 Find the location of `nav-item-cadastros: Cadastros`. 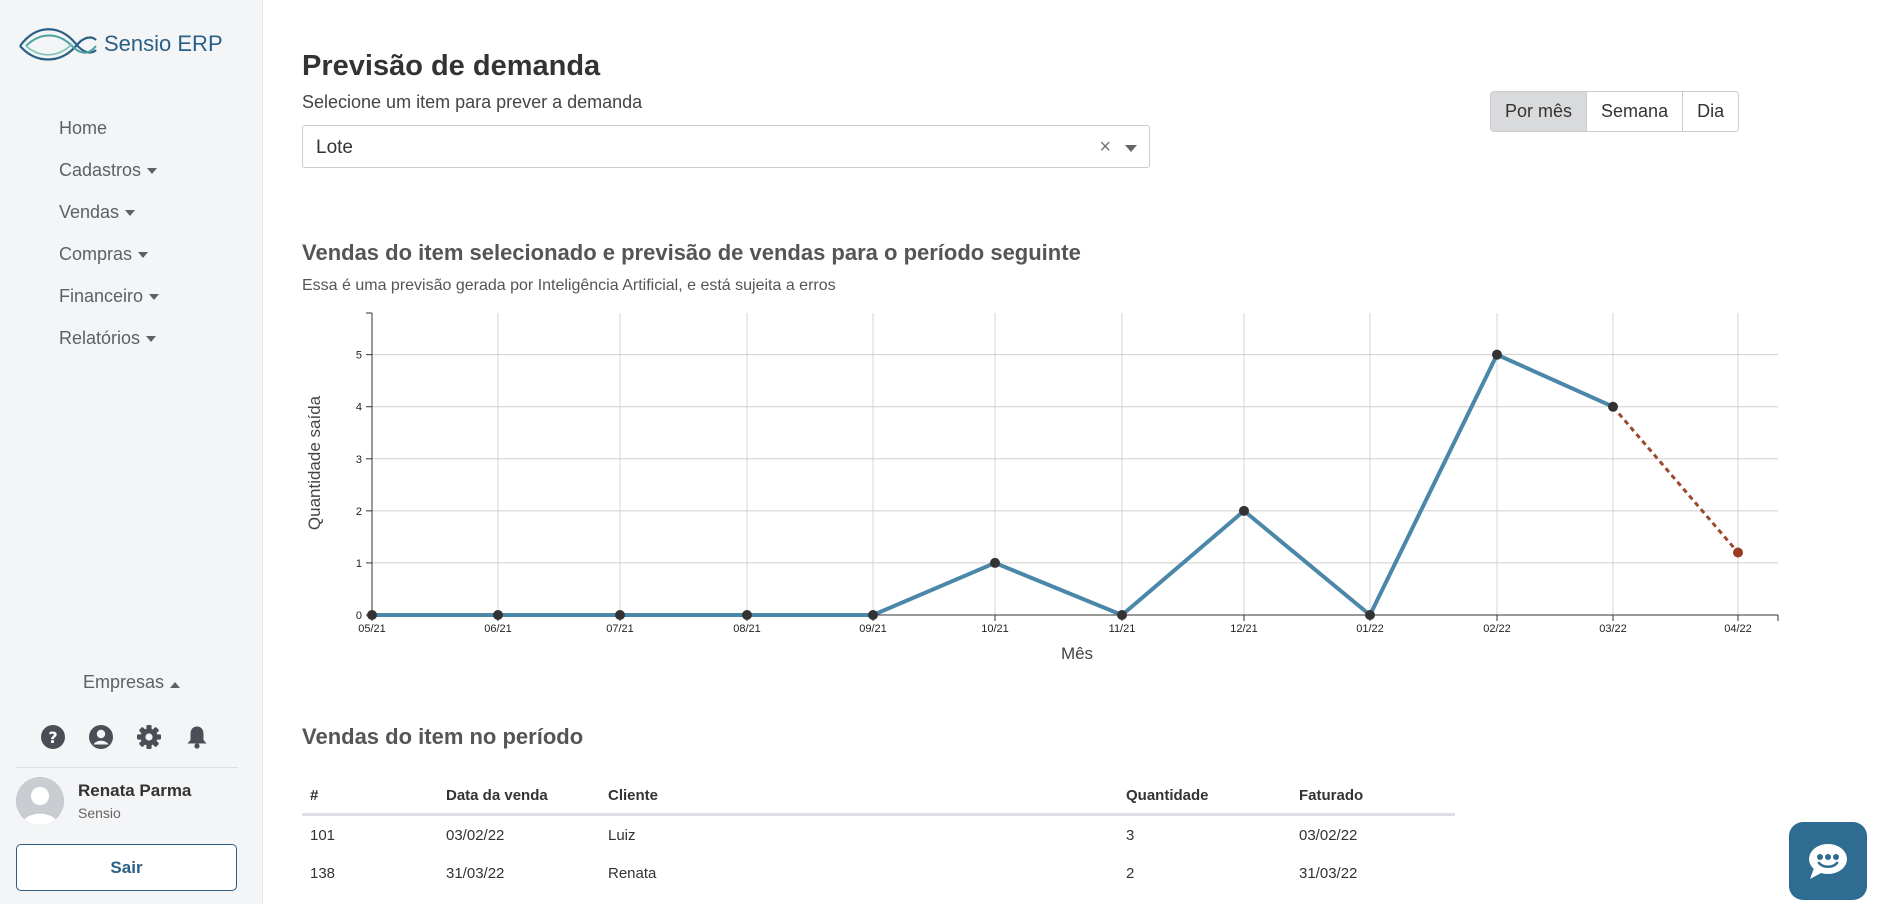

nav-item-cadastros: Cadastros is located at coordinates (109, 170).